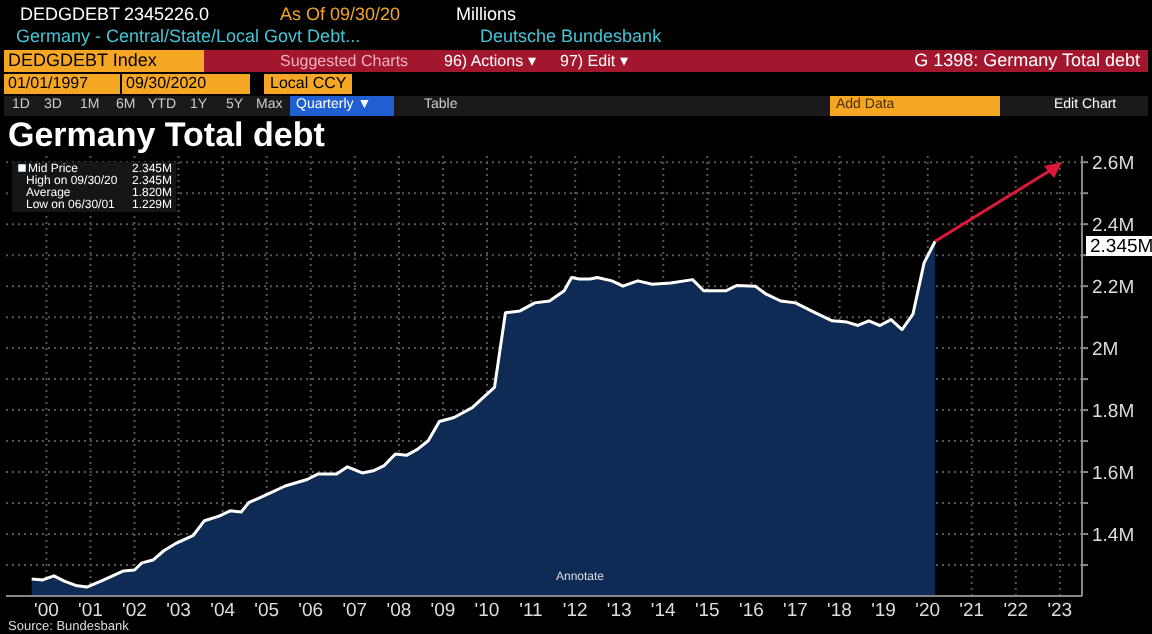 This screenshot has width=1152, height=634. Describe the element at coordinates (571, 36) in the screenshot. I see `text: Deutsche Bundesbank` at that location.